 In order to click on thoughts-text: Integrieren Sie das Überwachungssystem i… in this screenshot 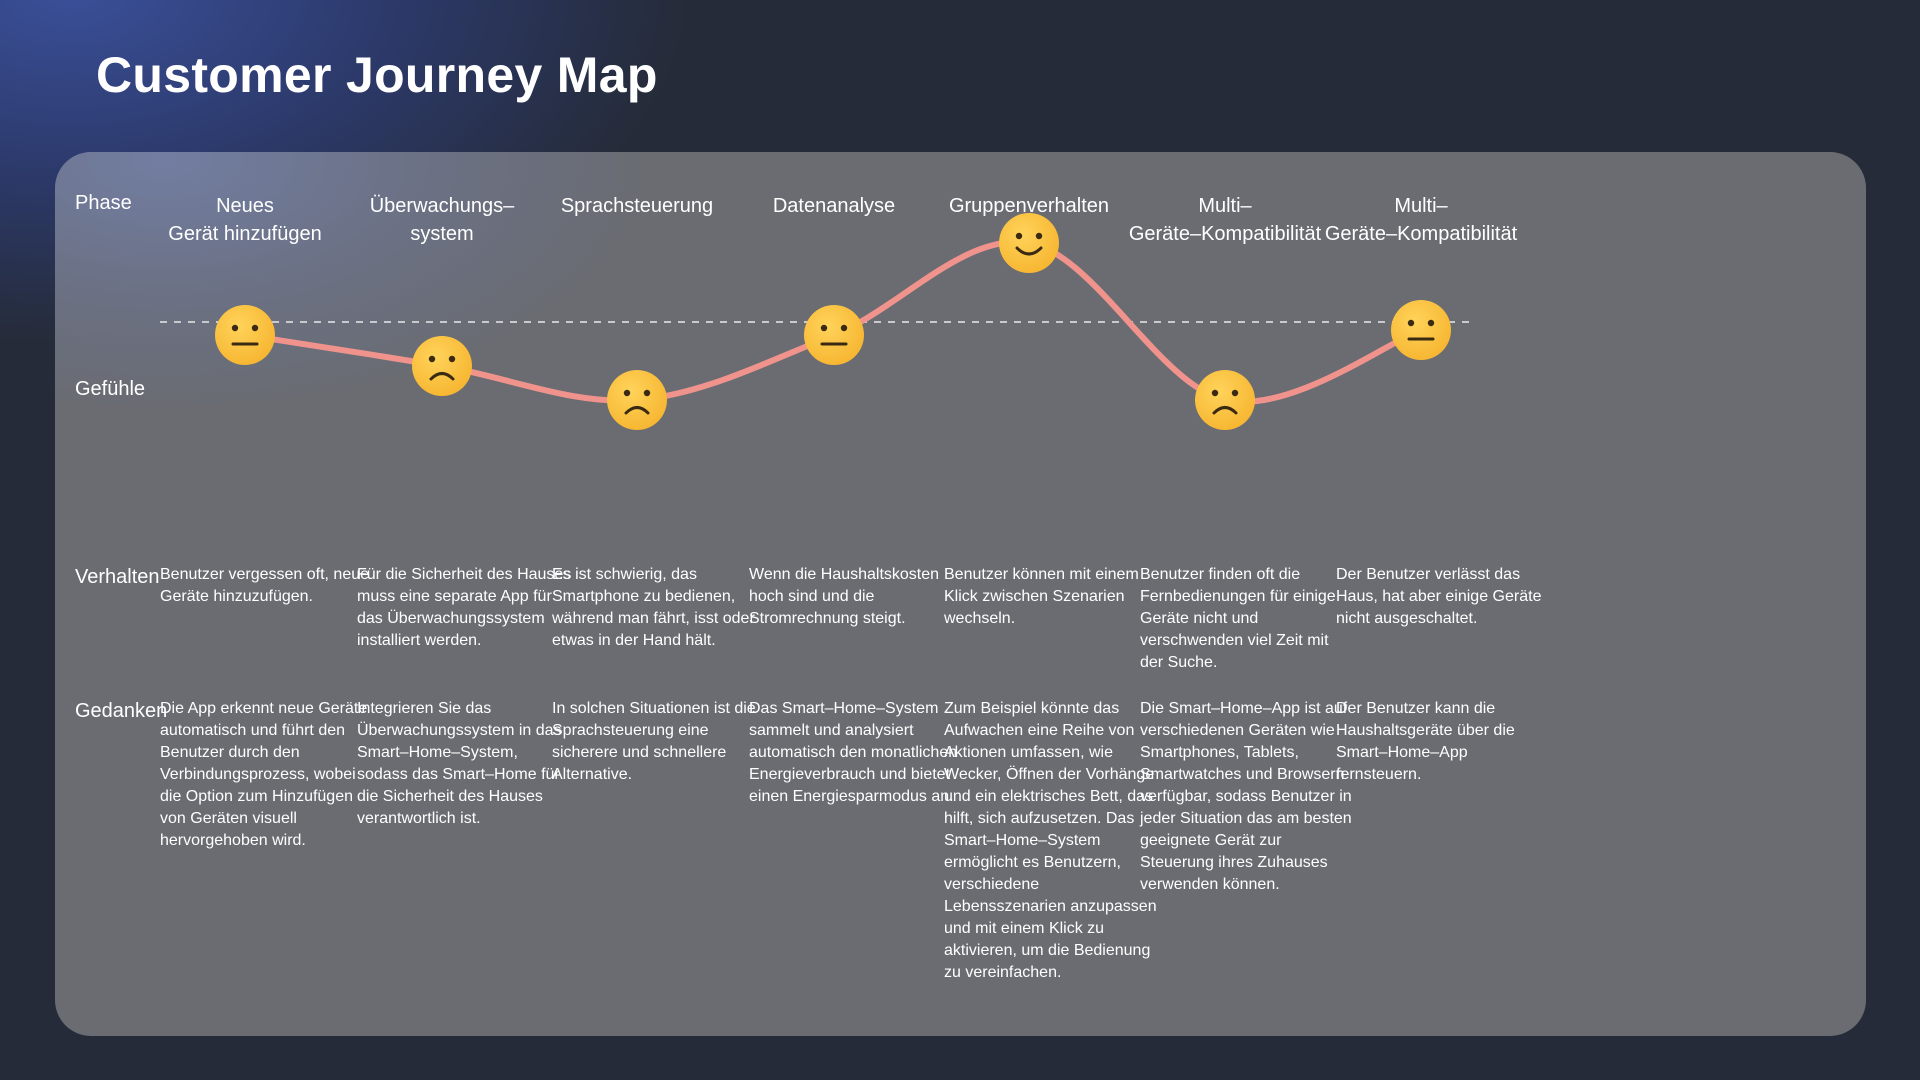, I will do `click(459, 763)`.